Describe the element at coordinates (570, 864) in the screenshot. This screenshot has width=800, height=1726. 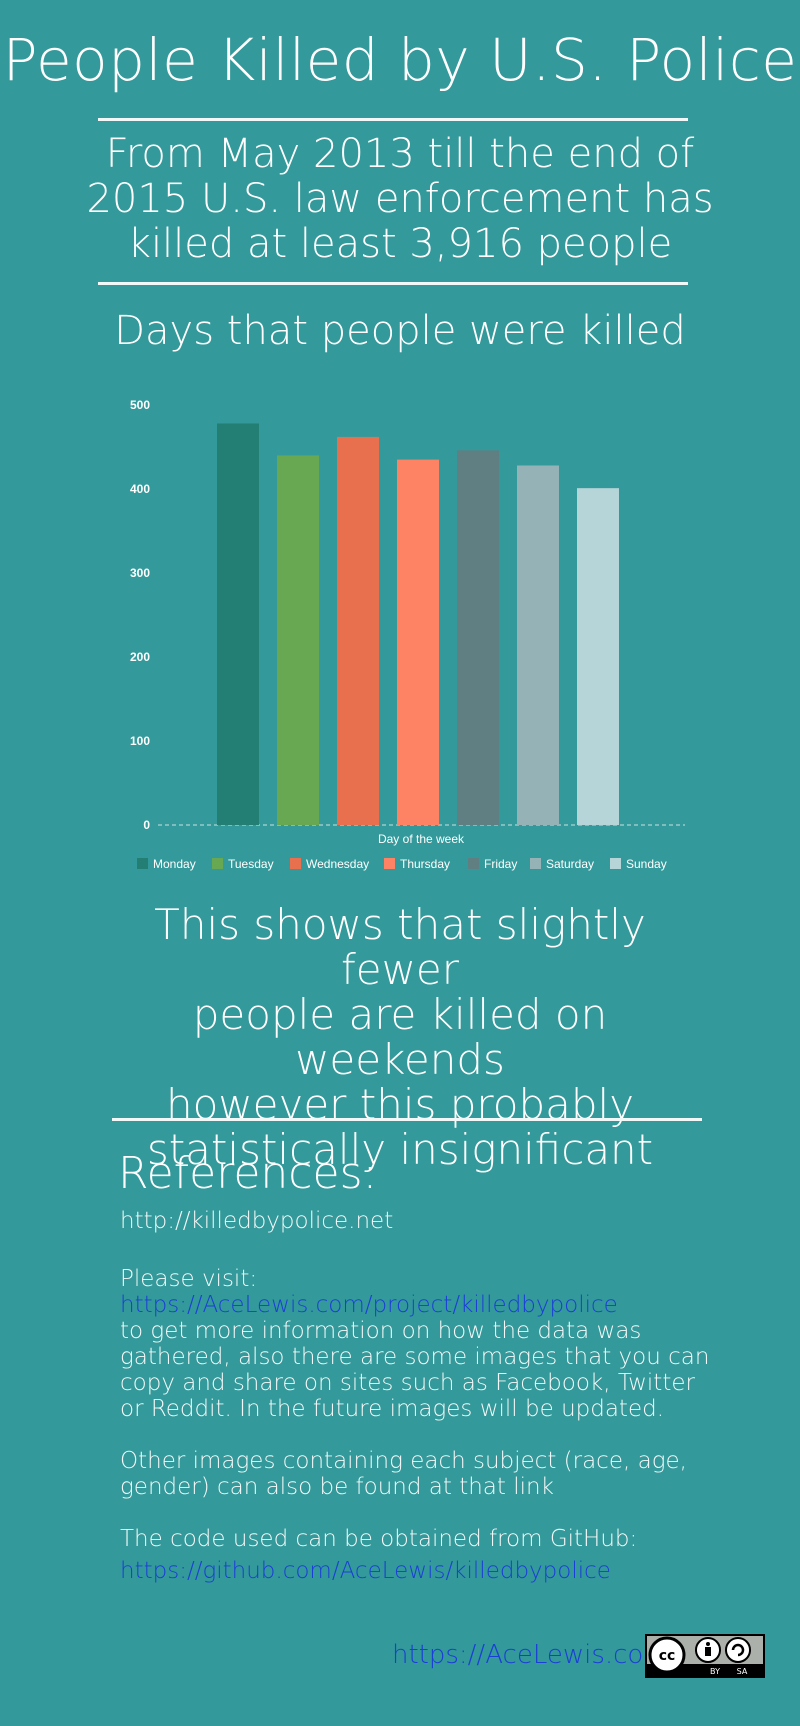
I see `legend-label: Saturday` at that location.